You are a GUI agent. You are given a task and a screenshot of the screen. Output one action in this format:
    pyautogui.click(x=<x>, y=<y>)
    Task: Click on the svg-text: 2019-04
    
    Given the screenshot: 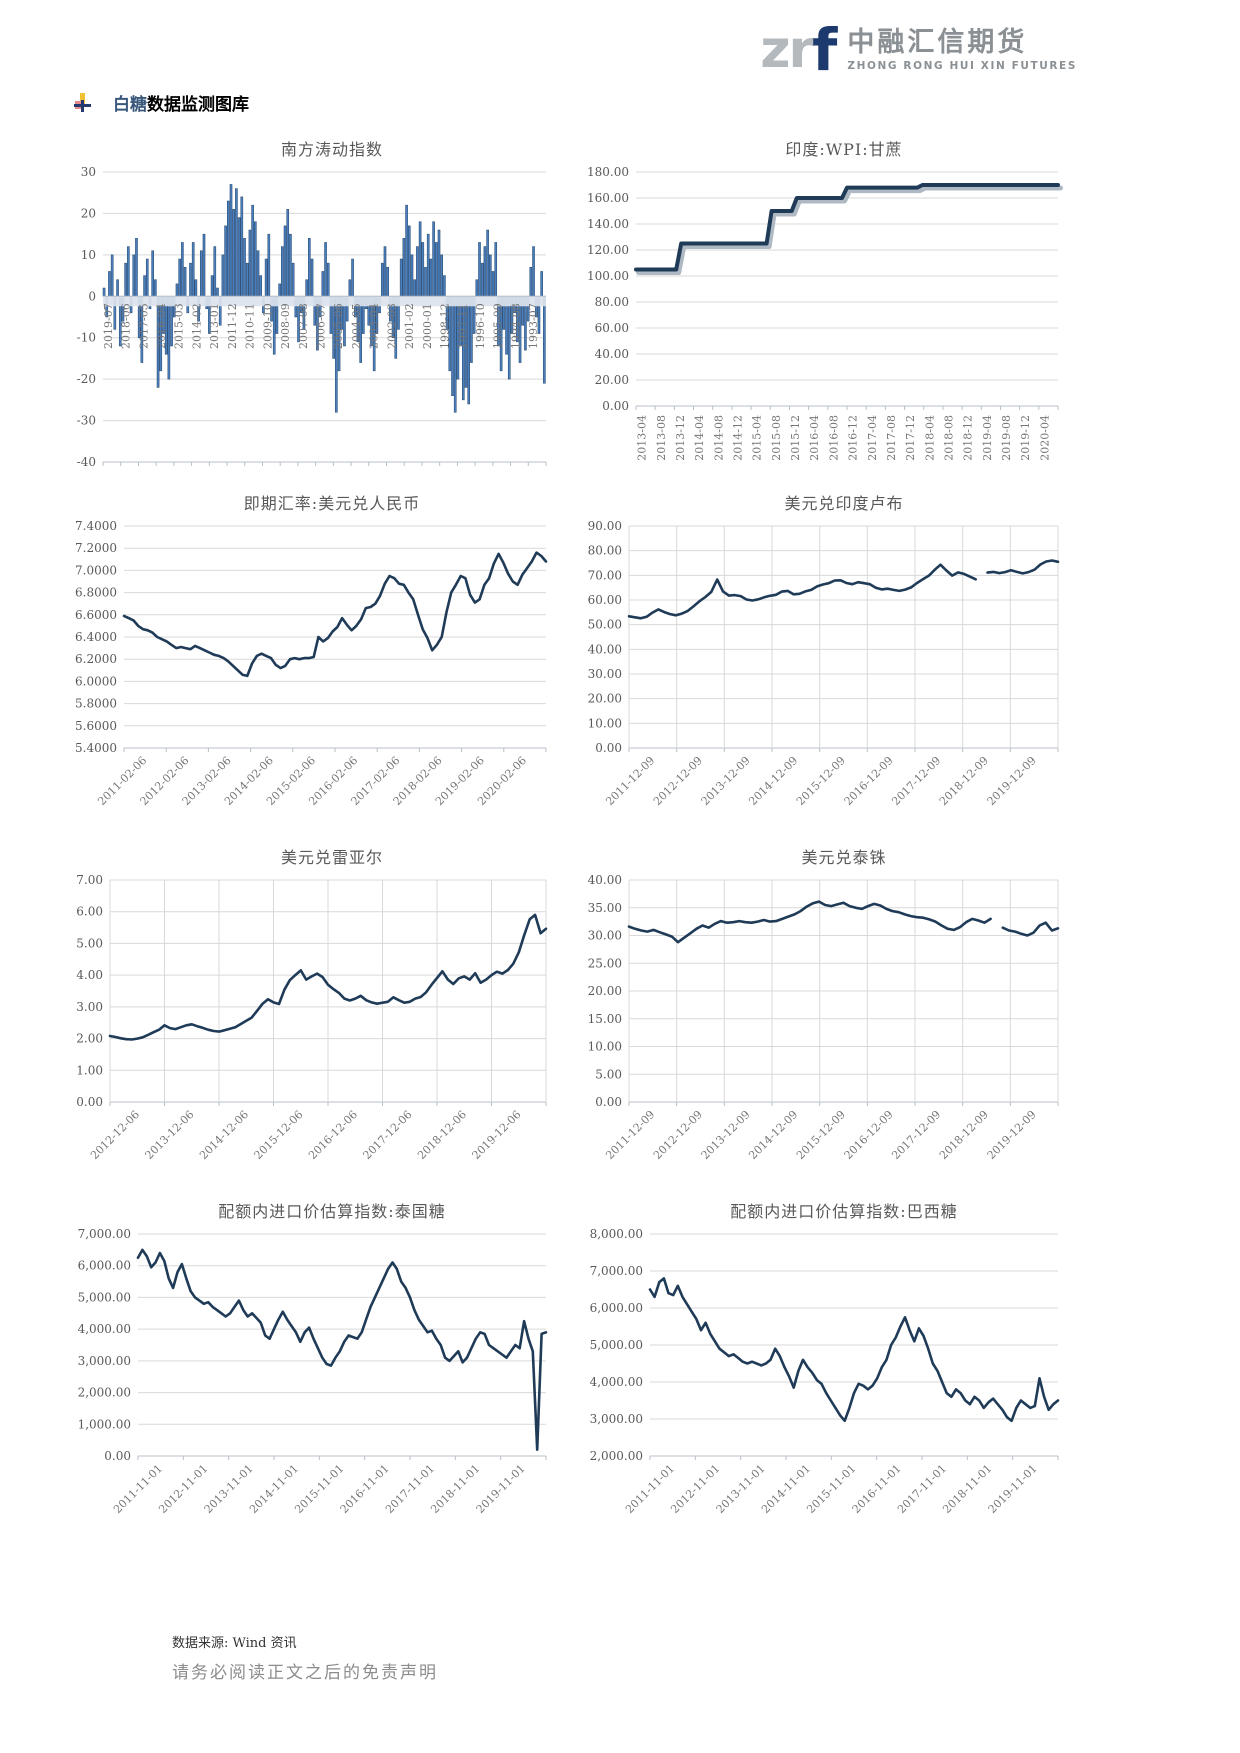 What is the action you would take?
    pyautogui.click(x=987, y=438)
    